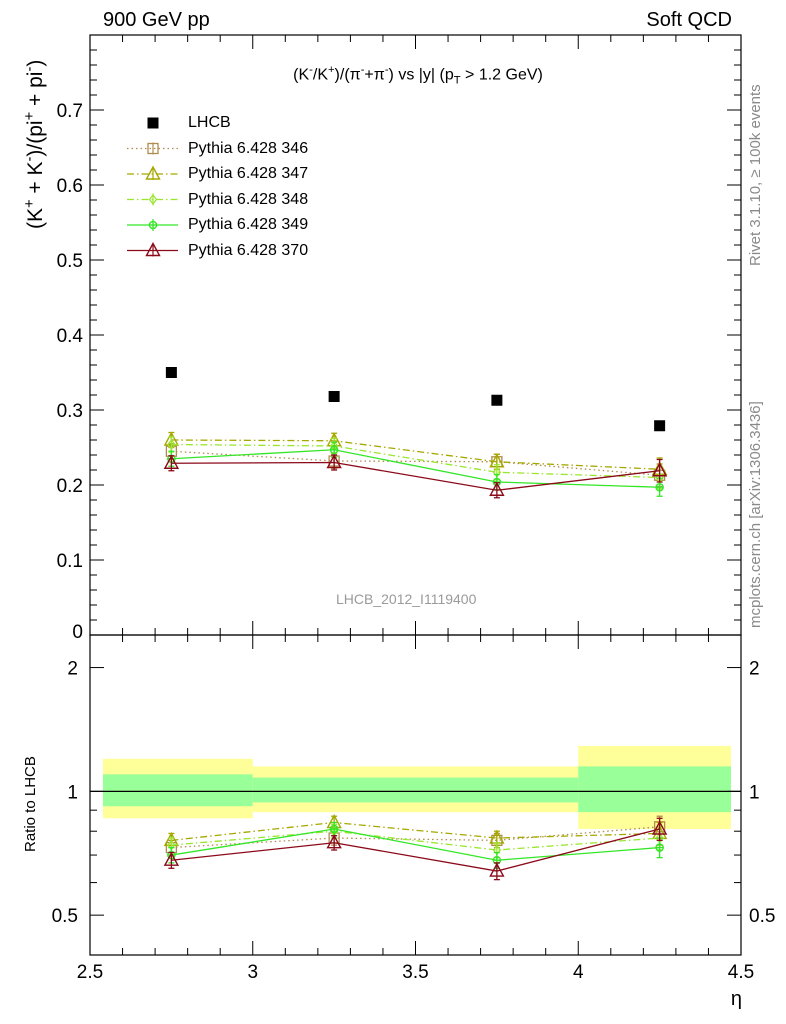 This screenshot has width=786, height=1024. Describe the element at coordinates (689, 20) in the screenshot. I see `header-right: Soft QCD` at that location.